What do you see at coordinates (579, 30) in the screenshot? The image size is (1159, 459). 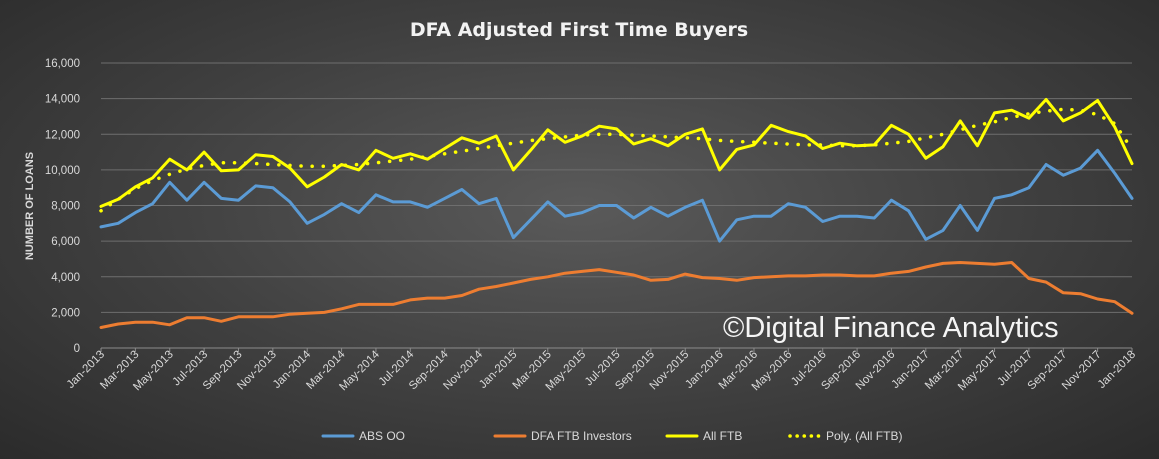 I see `chart-title: DFA Adjusted First Time Buyers` at bounding box center [579, 30].